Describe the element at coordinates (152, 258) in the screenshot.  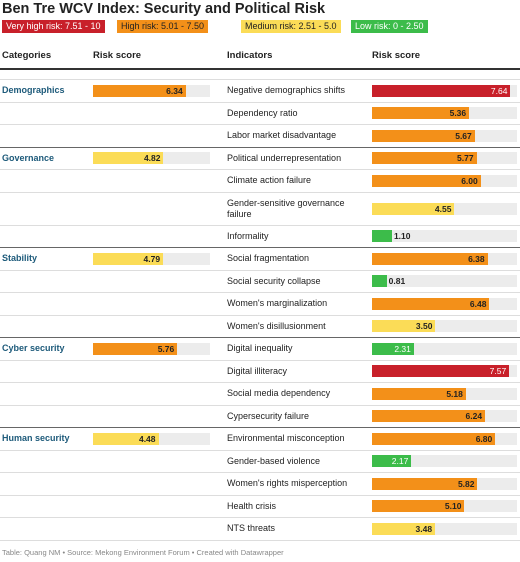
I see `value-label: 4.79` at that location.